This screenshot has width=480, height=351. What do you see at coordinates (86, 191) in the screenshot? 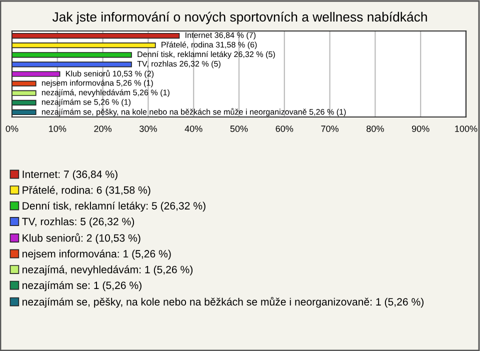
I see `legend-label: Přátelé, rodina: 6 (31,58 %)` at bounding box center [86, 191].